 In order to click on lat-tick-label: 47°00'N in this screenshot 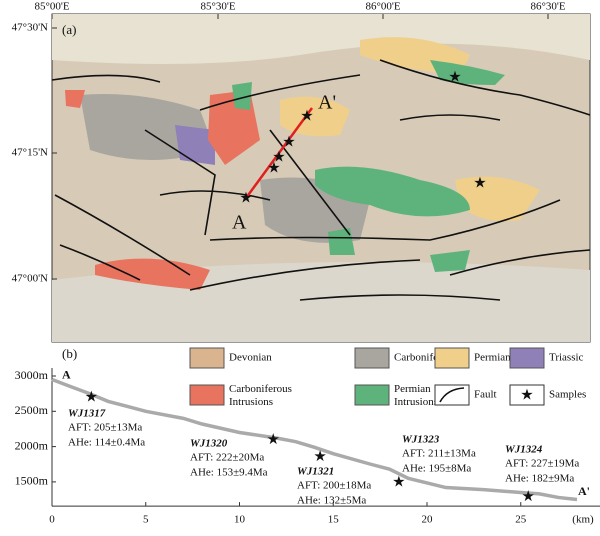, I will do `click(30, 279)`.